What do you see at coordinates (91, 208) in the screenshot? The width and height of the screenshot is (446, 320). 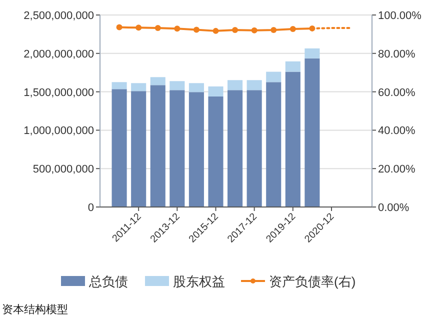 I see `y-tick-label: 0` at bounding box center [91, 208].